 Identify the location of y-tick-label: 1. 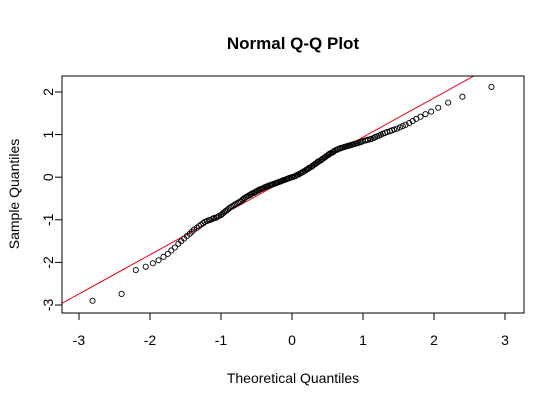
(48, 134).